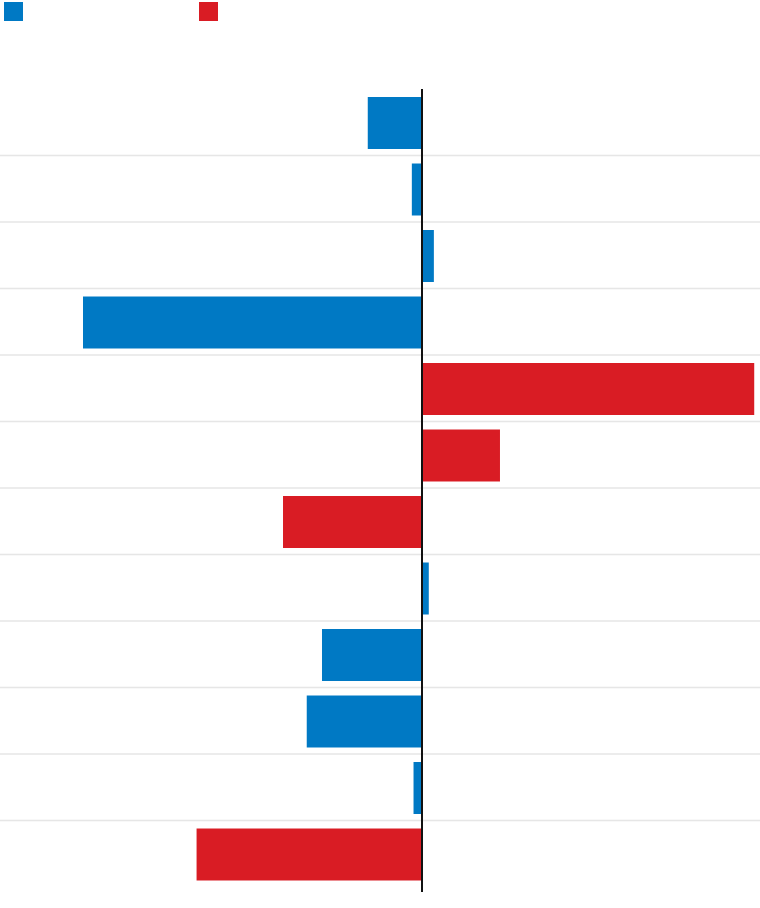  I want to click on legend-swatch-red, so click(208, 11).